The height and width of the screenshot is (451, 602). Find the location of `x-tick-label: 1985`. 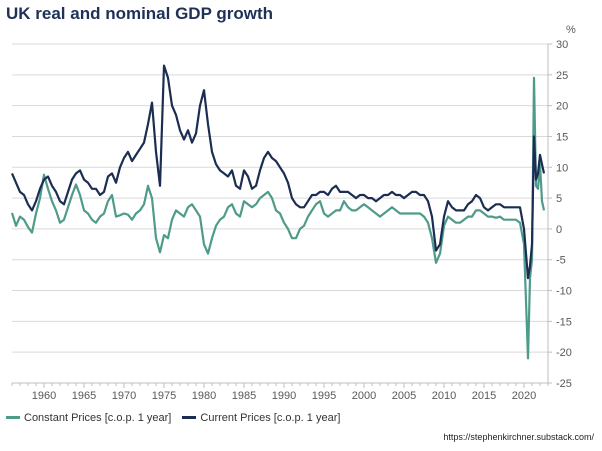

x-tick-label: 1985 is located at coordinates (244, 396).